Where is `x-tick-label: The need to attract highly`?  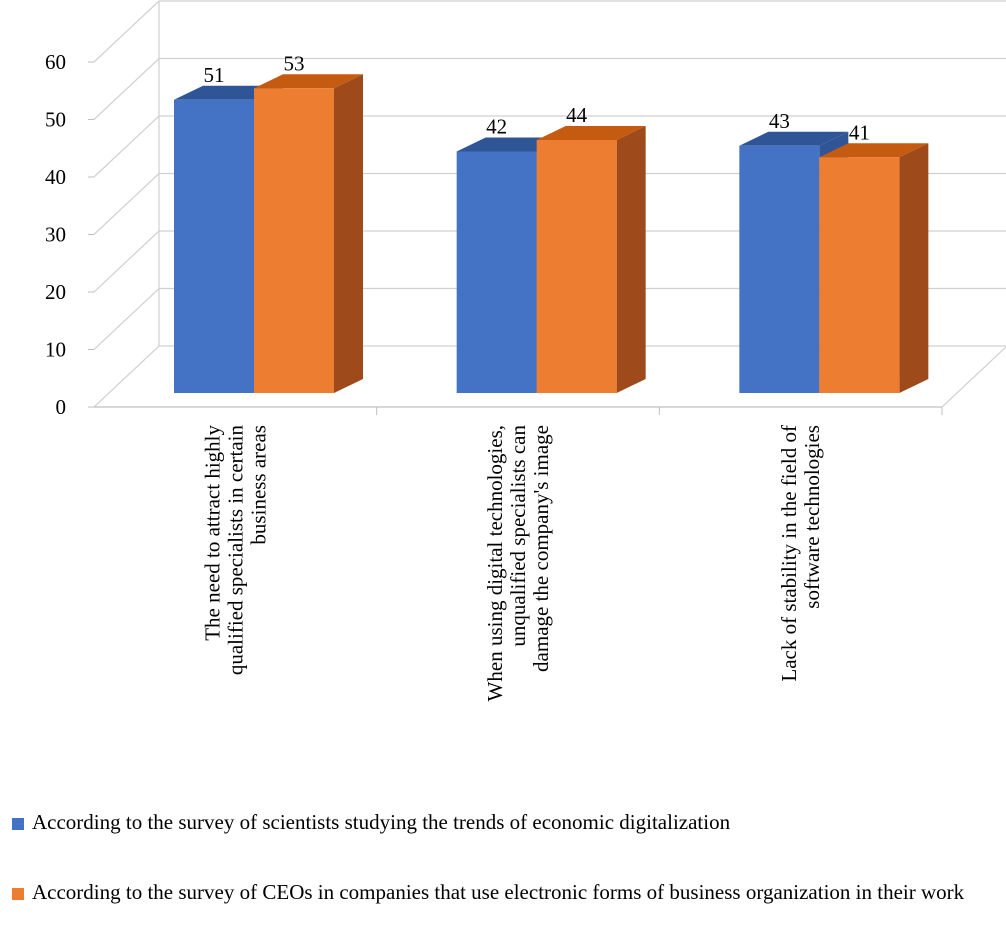
x-tick-label: The need to attract highly is located at coordinates (212, 533).